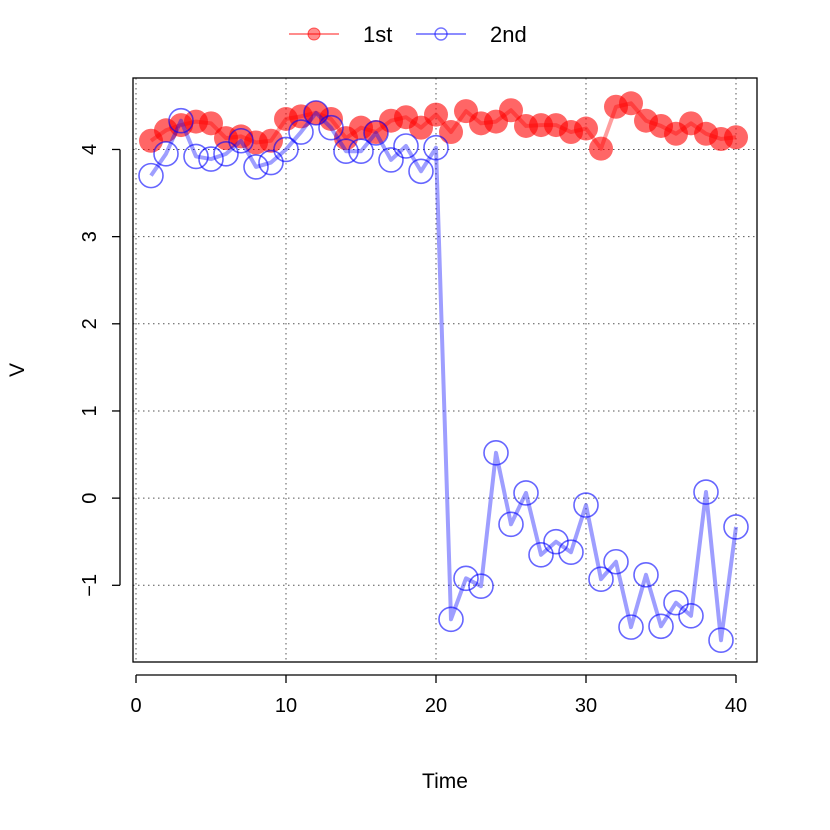 This screenshot has width=830, height=830. What do you see at coordinates (445, 781) in the screenshot?
I see `x-axis-title: Time` at bounding box center [445, 781].